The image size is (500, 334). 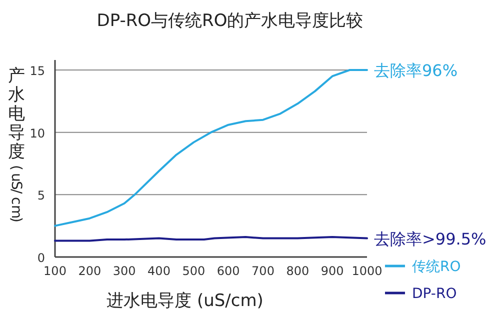 What do you see at coordinates (159, 271) in the screenshot?
I see `x-tick-label: 400` at bounding box center [159, 271].